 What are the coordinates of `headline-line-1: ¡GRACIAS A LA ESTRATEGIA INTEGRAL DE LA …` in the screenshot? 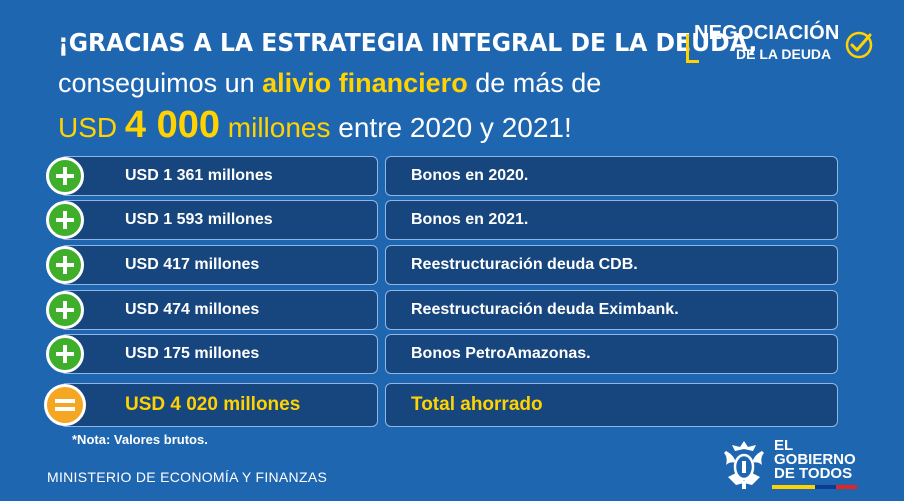 It's located at (408, 42).